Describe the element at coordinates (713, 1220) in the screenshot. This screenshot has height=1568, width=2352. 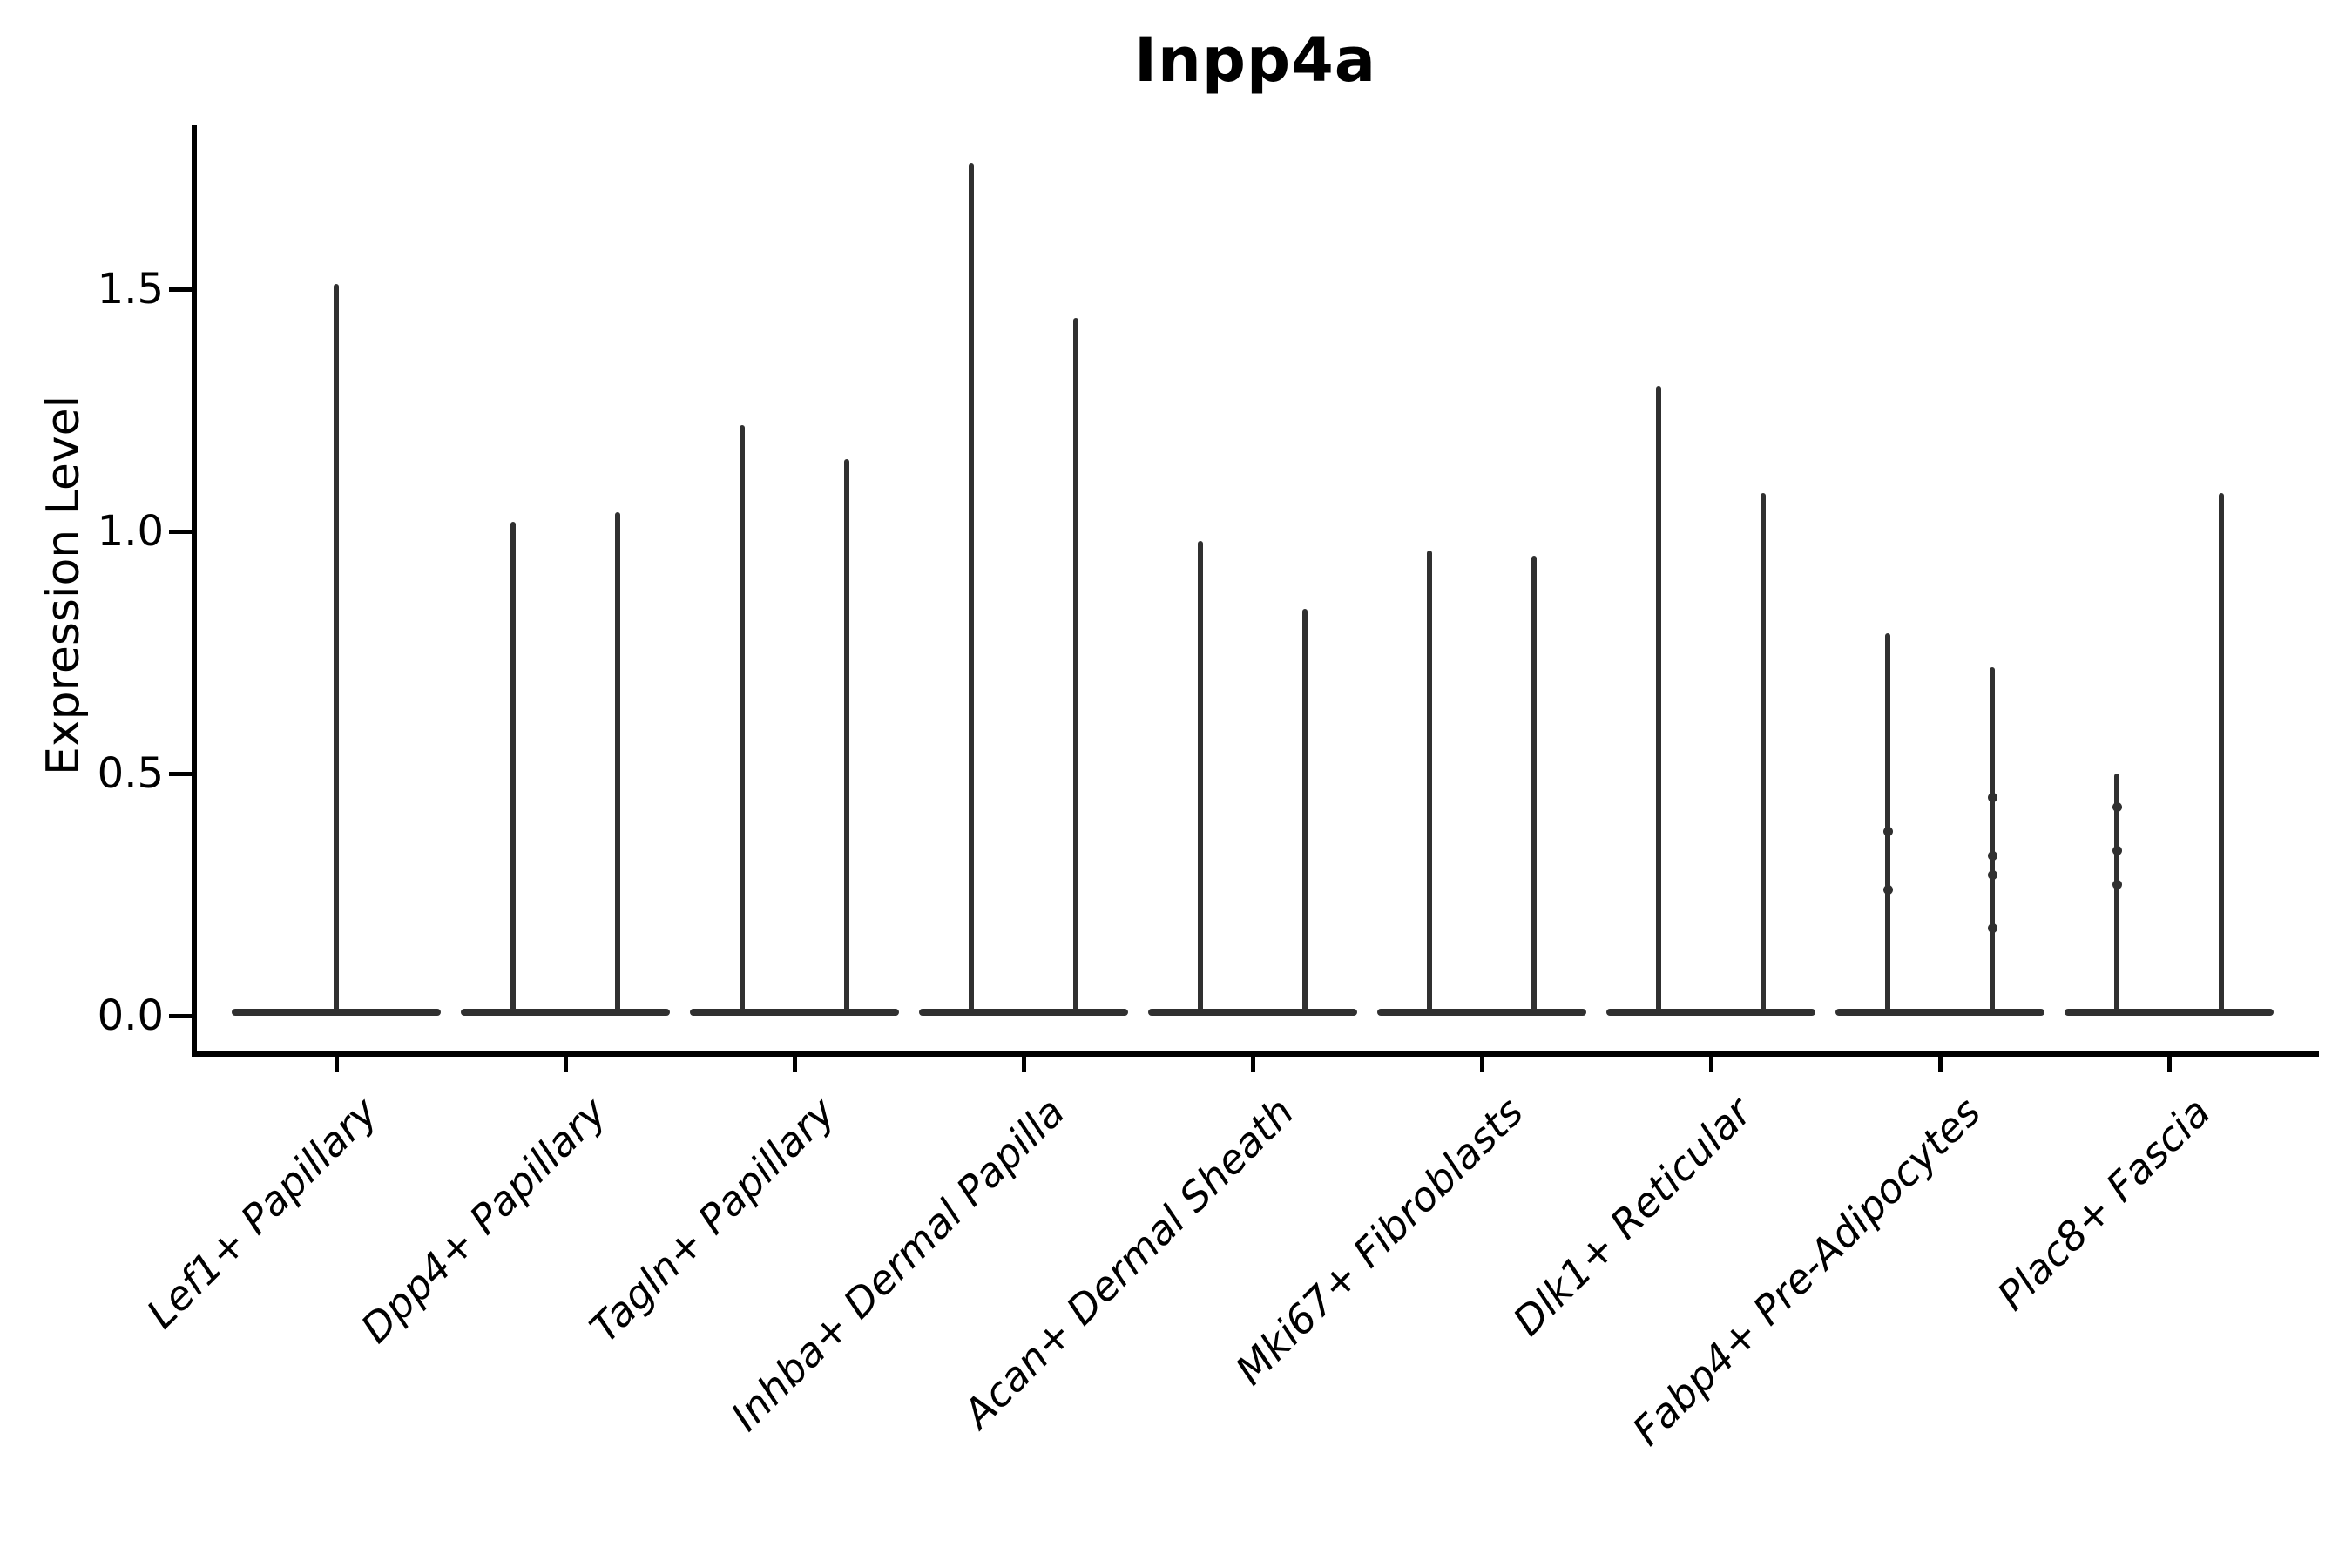
I see `x-tick-label: Tagln+ Papillary` at that location.